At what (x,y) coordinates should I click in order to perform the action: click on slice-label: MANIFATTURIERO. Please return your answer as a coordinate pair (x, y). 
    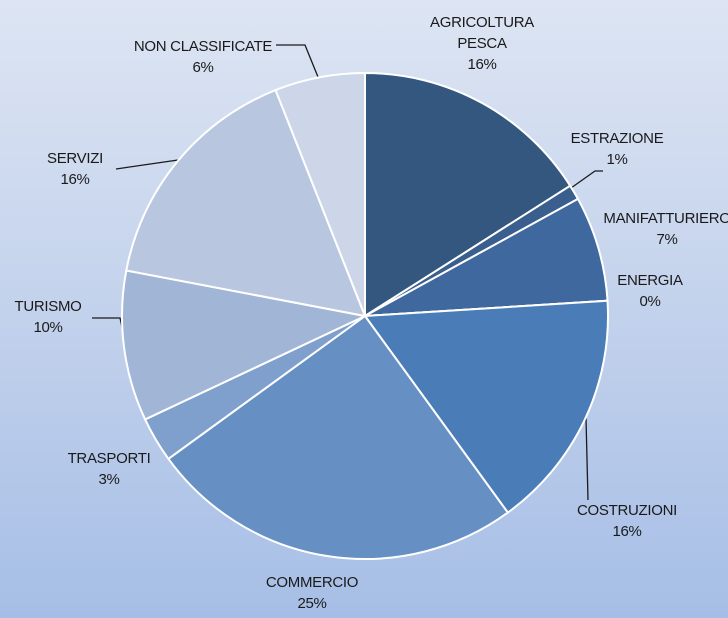
    Looking at the image, I should click on (665, 218).